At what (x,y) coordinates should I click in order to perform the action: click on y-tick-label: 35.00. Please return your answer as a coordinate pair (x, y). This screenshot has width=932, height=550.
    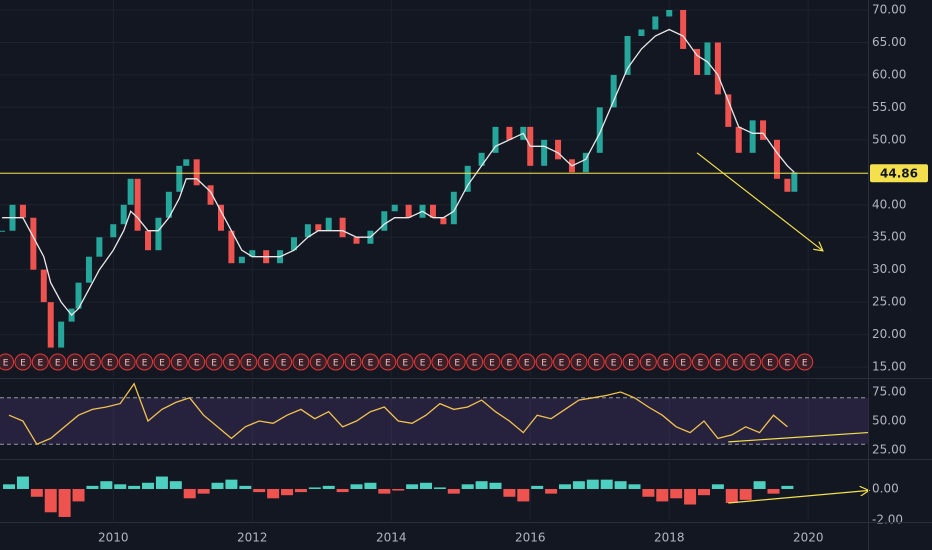
    Looking at the image, I should click on (889, 237).